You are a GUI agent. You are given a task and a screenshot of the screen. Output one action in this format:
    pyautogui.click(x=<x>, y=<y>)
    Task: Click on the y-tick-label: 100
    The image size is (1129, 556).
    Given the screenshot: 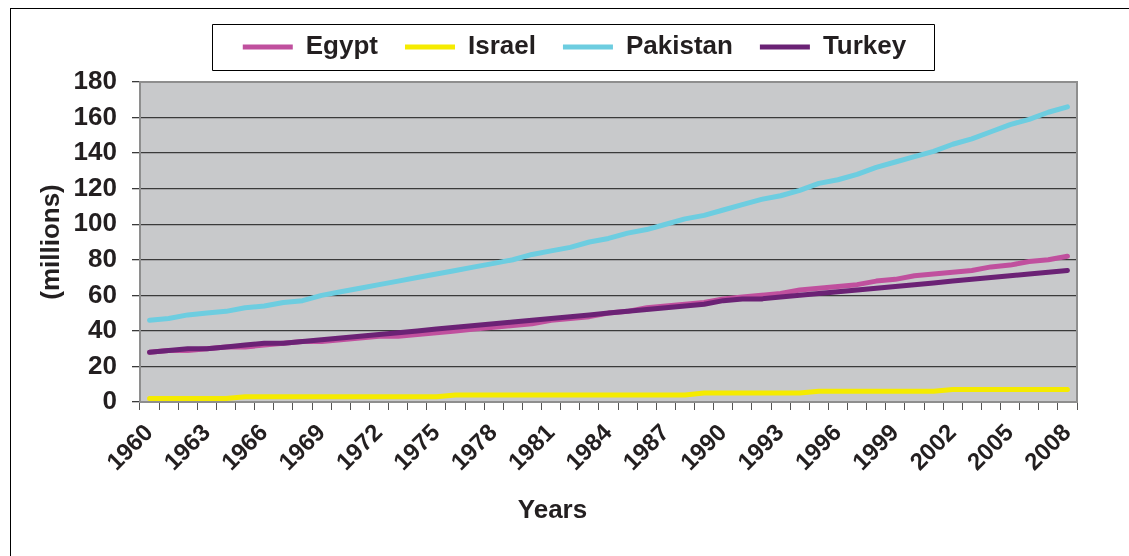 What is the action you would take?
    pyautogui.click(x=95, y=222)
    